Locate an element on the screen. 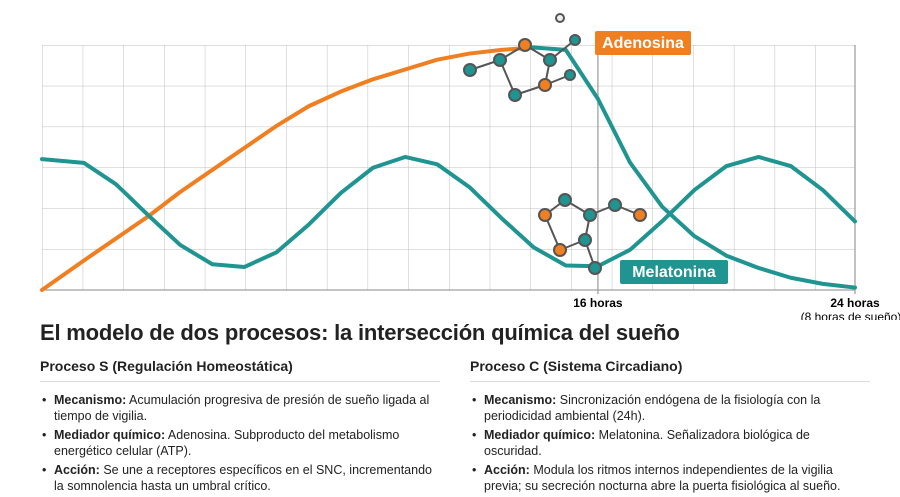 Image resolution: width=900 pixels, height=497 pixels. series-label: Adenosina is located at coordinates (643, 43).